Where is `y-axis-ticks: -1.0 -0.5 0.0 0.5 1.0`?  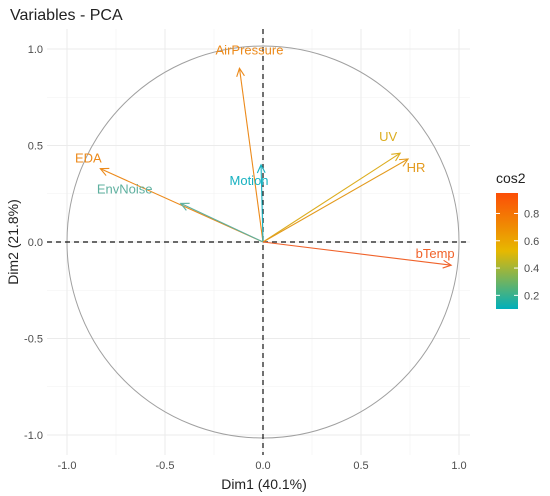
y-axis-ticks: -1.0 -0.5 0.0 0.5 1.0 is located at coordinates (33, 243).